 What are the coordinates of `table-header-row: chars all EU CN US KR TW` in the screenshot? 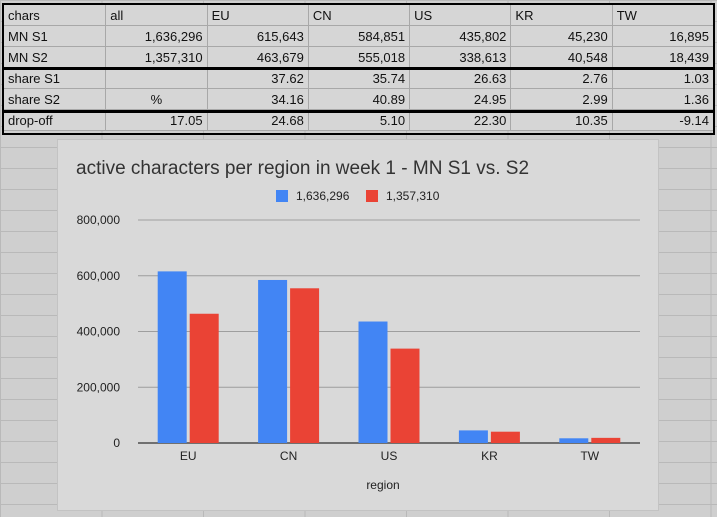 It's located at (358, 15).